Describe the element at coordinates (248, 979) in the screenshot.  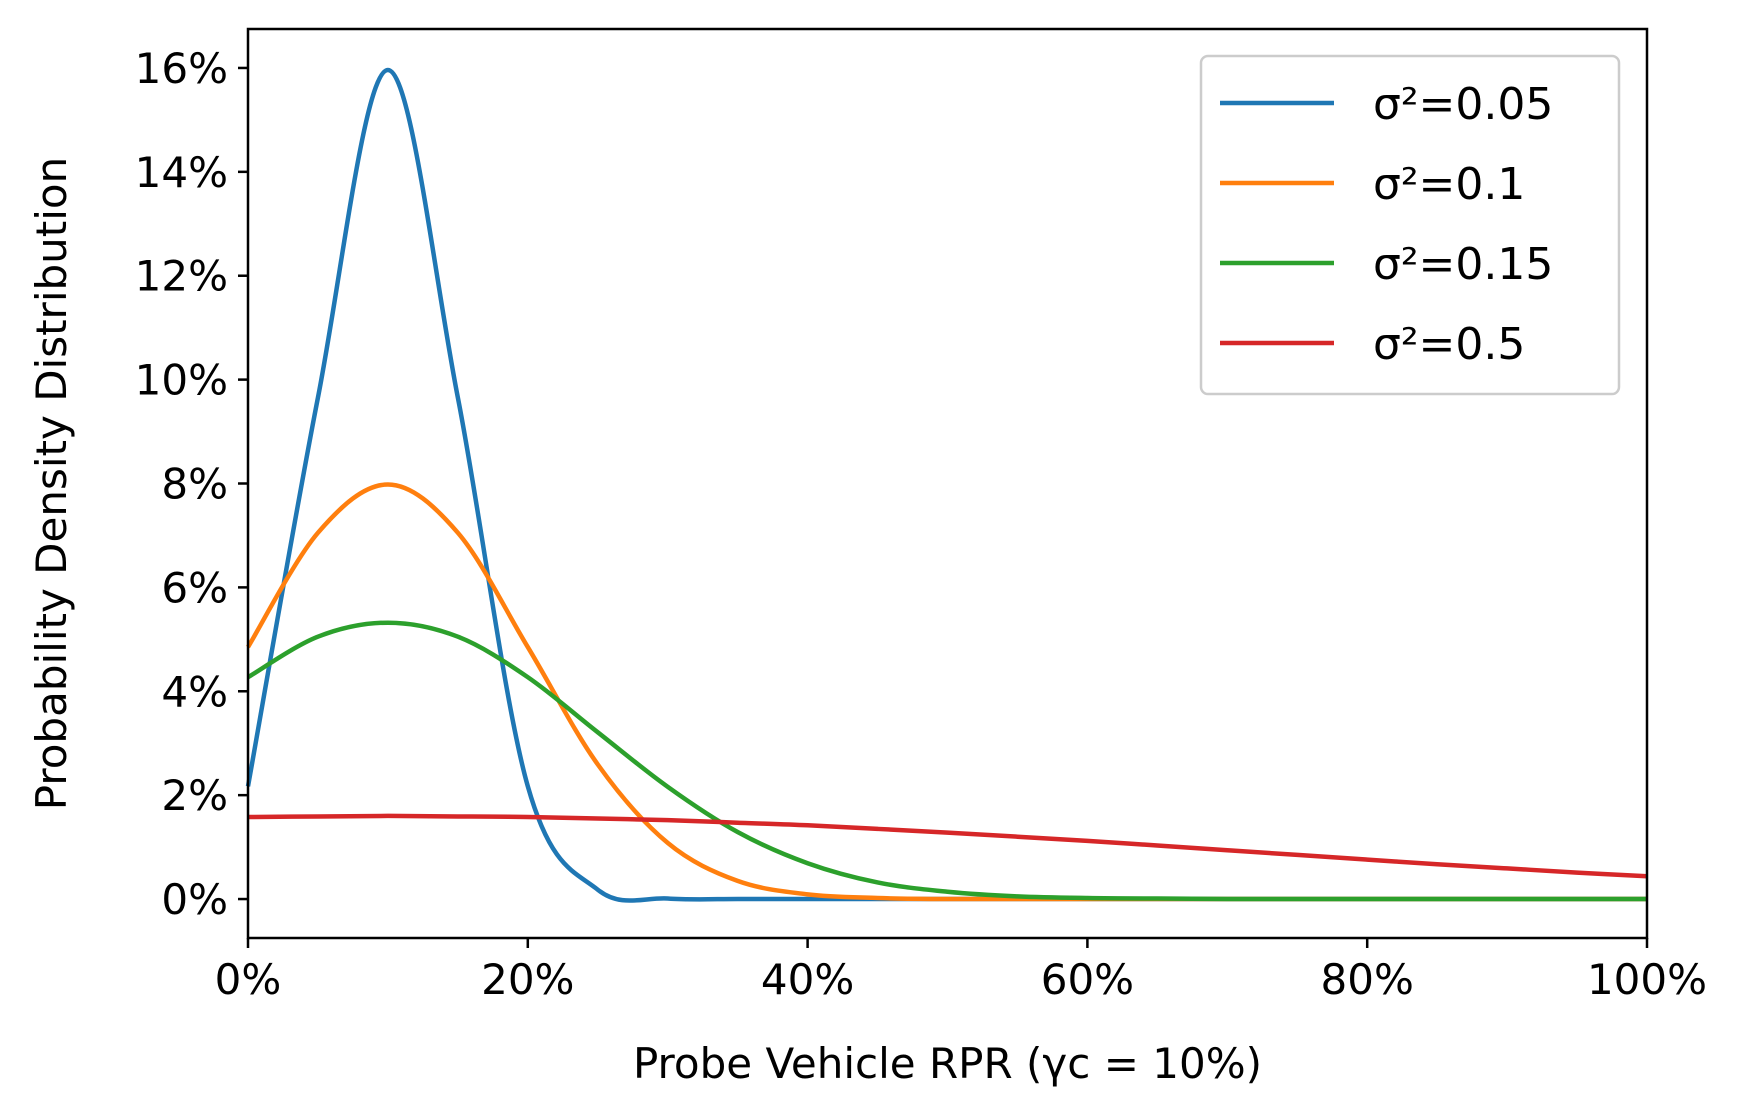
I see `x-tick-label: 0%` at that location.